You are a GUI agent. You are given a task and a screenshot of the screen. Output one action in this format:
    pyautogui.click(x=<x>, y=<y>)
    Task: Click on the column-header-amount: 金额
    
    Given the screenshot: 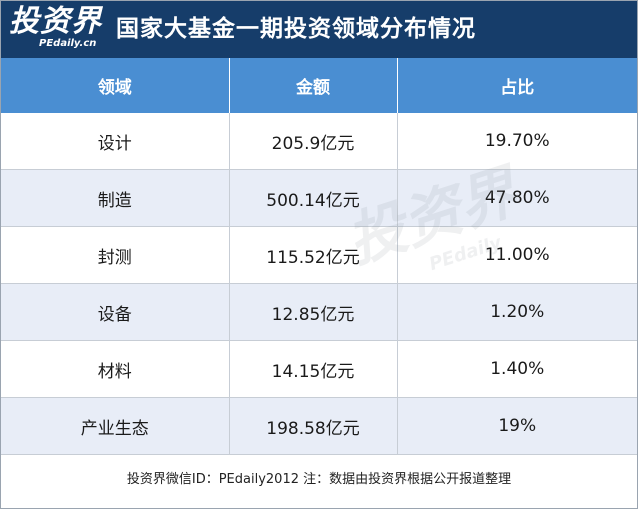 What is the action you would take?
    pyautogui.click(x=313, y=85)
    